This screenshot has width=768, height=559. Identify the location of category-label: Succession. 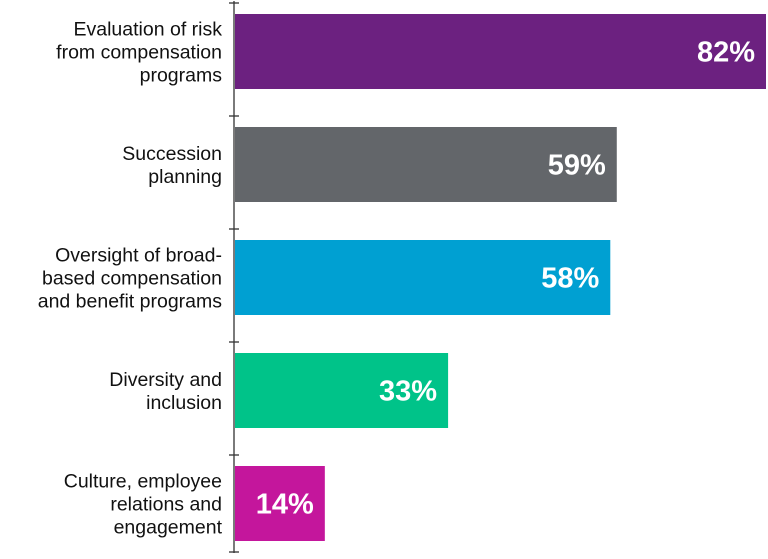
(172, 154).